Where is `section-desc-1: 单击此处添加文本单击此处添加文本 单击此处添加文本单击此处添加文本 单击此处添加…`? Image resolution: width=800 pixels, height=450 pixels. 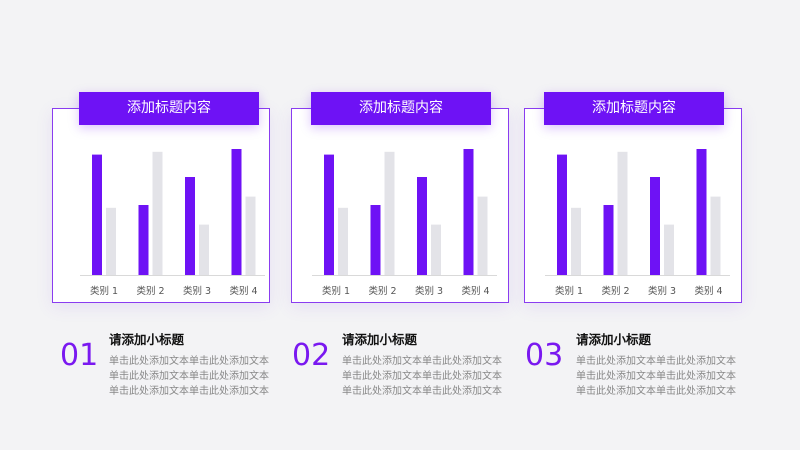 section-desc-1: 单击此处添加文本单击此处添加文本 单击此处添加文本单击此处添加文本 单击此处添加… is located at coordinates (194, 376).